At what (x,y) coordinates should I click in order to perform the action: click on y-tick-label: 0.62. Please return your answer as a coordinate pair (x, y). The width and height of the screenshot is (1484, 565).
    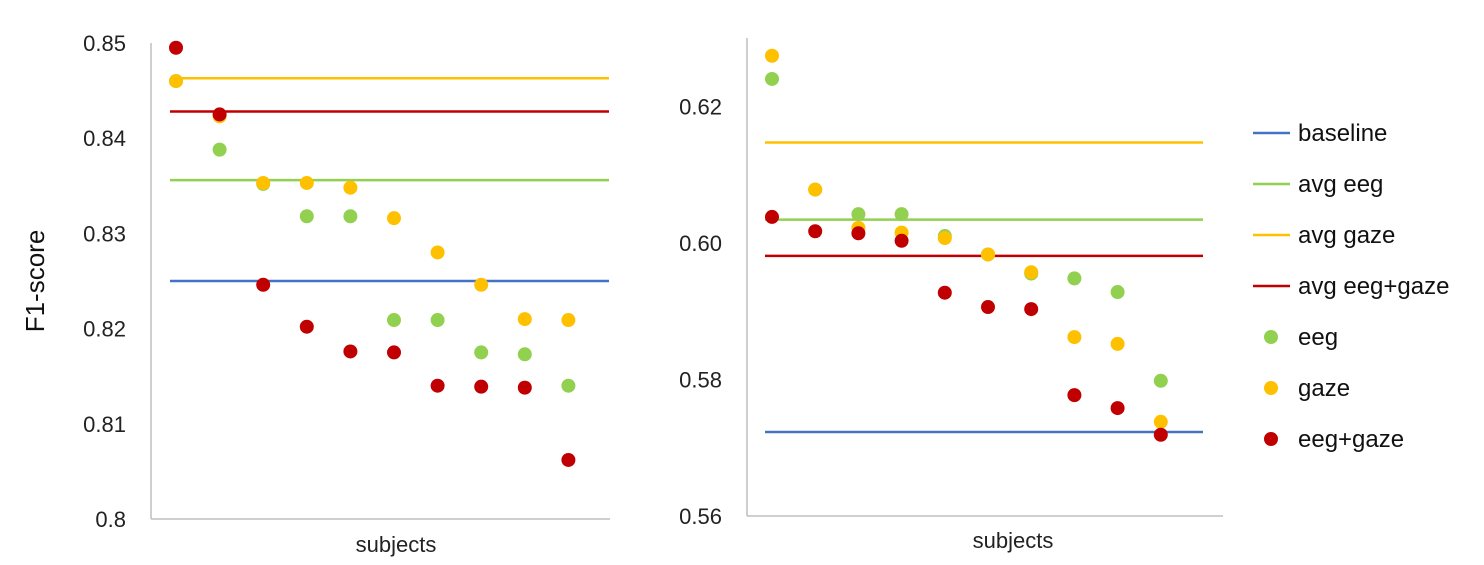
    Looking at the image, I should click on (700, 106).